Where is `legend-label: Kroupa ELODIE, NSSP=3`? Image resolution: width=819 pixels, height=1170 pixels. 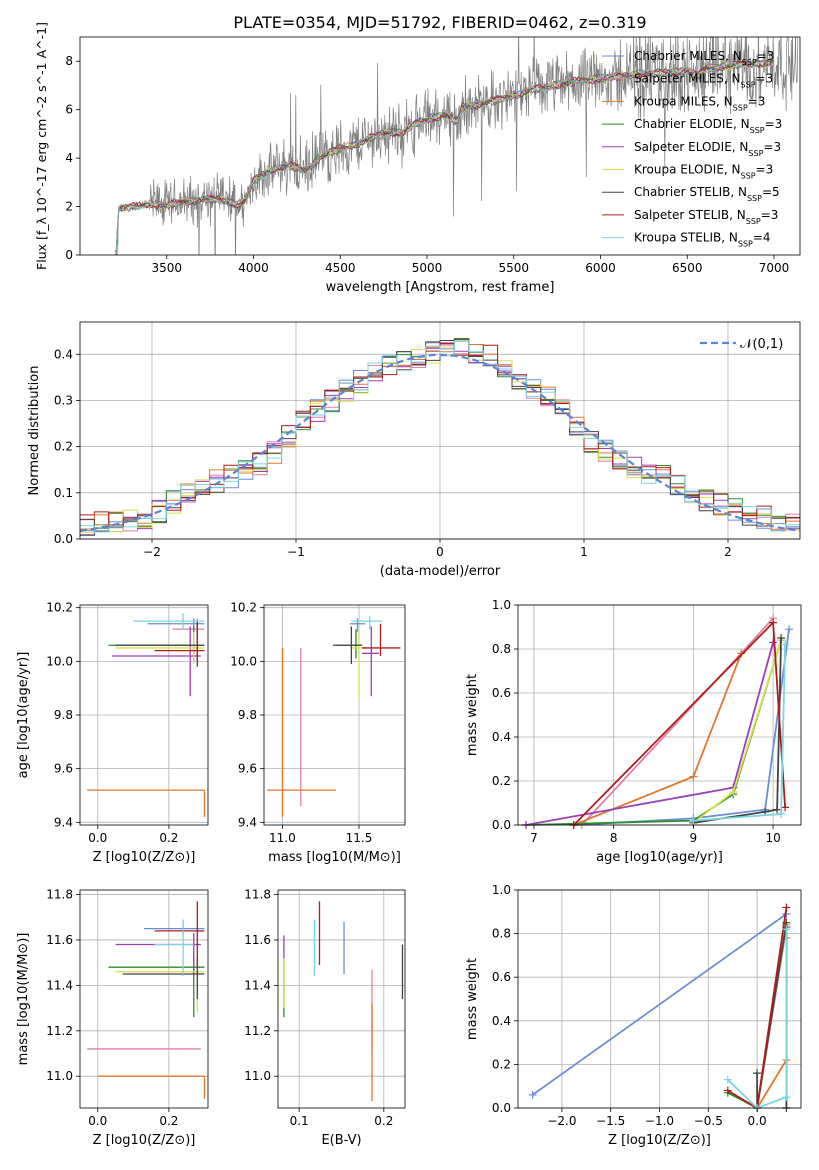
legend-label: Kroupa ELODIE, NSSP=3 is located at coordinates (703, 172).